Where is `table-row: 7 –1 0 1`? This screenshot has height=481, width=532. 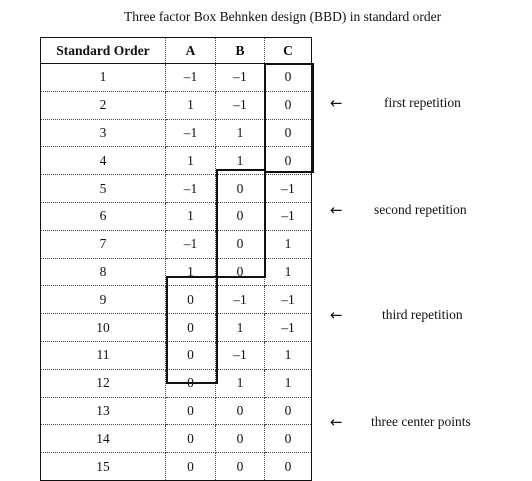
table-row: 7 –1 0 1 is located at coordinates (176, 244).